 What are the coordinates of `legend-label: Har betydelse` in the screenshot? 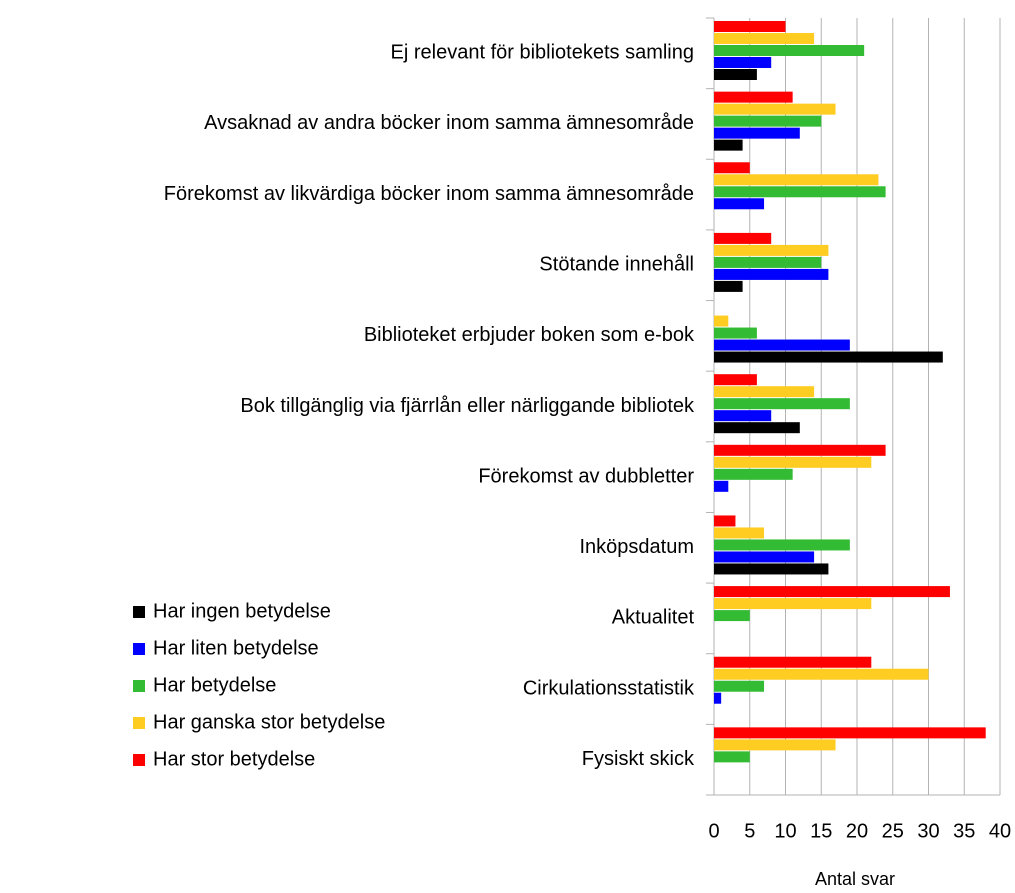 It's located at (214, 685).